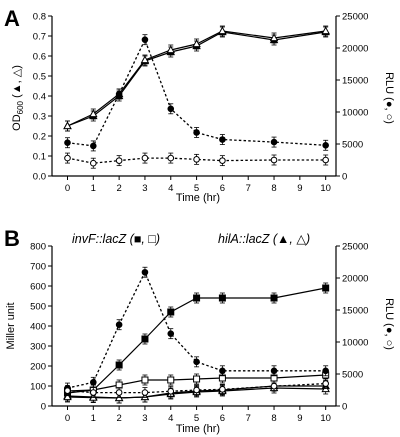  What do you see at coordinates (222, 188) in the screenshot?
I see `x-tick-label-a: 6` at bounding box center [222, 188].